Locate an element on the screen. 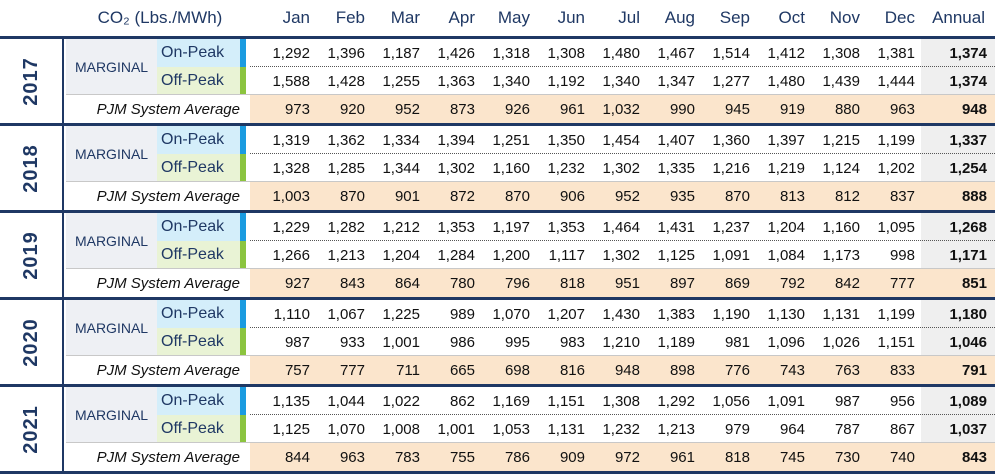 This screenshot has width=1000, height=474. cell-value: 745 is located at coordinates (792, 457).